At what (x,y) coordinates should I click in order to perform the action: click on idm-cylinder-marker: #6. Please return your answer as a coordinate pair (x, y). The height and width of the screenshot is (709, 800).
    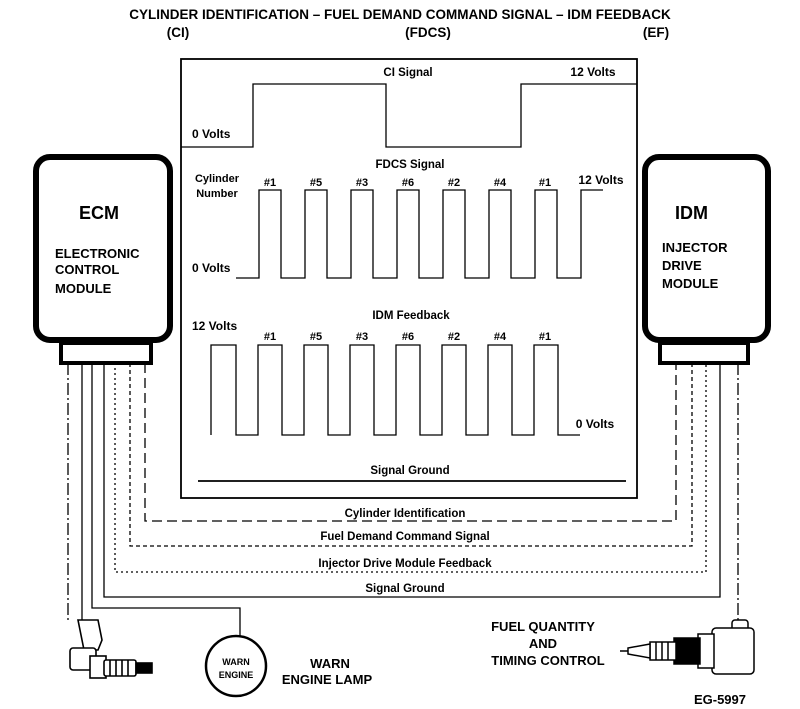
    Looking at the image, I should click on (408, 337).